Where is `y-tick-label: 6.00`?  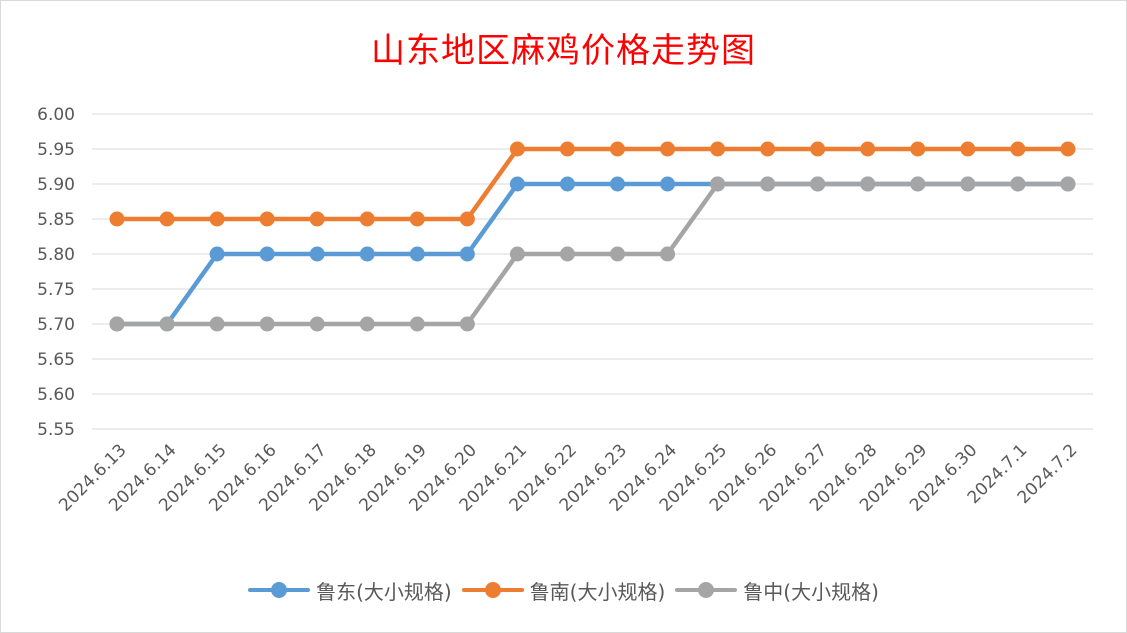
y-tick-label: 6.00 is located at coordinates (56, 115).